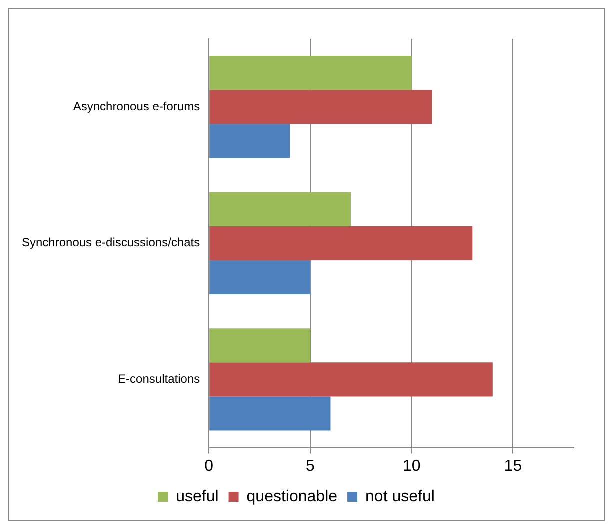  I want to click on legend-label: questionable, so click(292, 497).